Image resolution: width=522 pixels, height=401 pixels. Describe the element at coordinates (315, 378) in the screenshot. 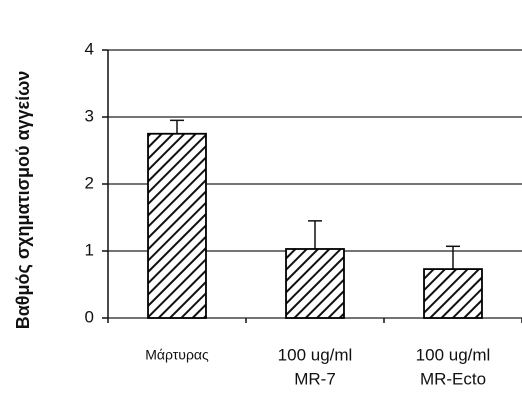

I see `x-tick-label: MR-7` at that location.